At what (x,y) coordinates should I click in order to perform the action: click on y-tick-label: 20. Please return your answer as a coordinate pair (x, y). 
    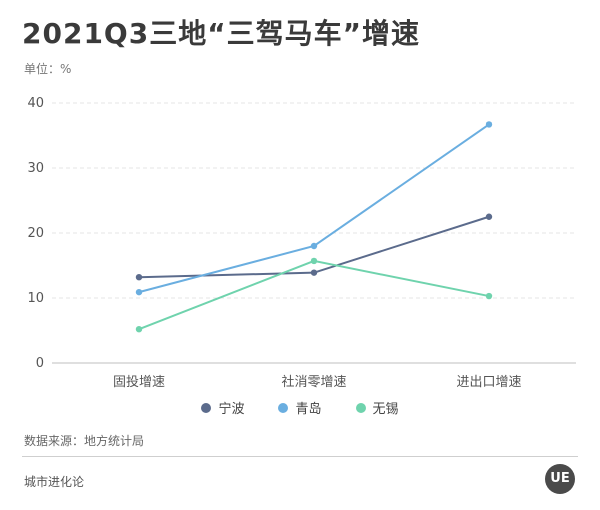
    Looking at the image, I should click on (35, 233).